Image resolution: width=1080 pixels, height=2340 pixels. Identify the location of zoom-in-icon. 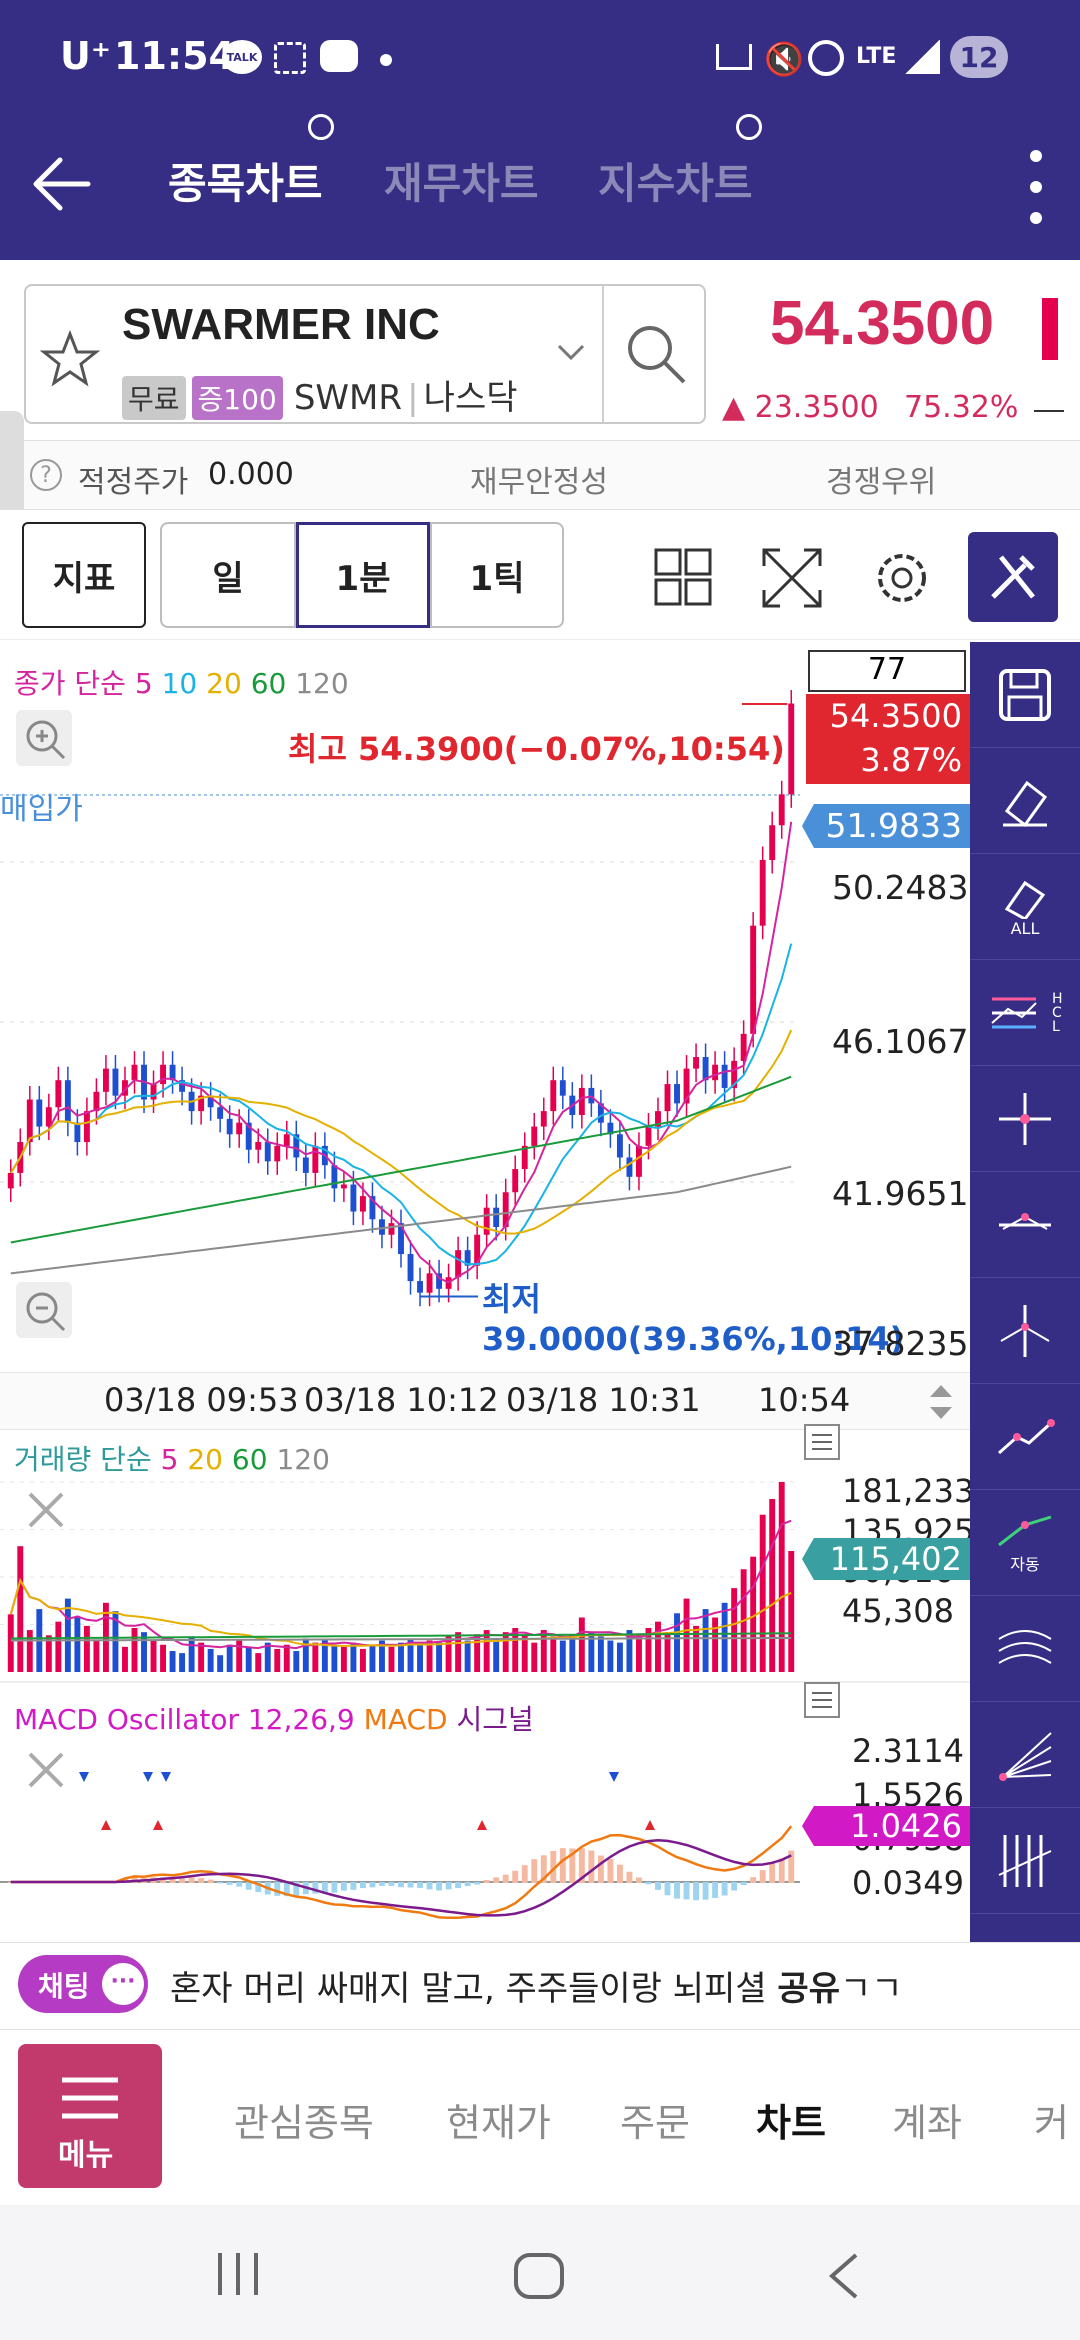
(44, 738).